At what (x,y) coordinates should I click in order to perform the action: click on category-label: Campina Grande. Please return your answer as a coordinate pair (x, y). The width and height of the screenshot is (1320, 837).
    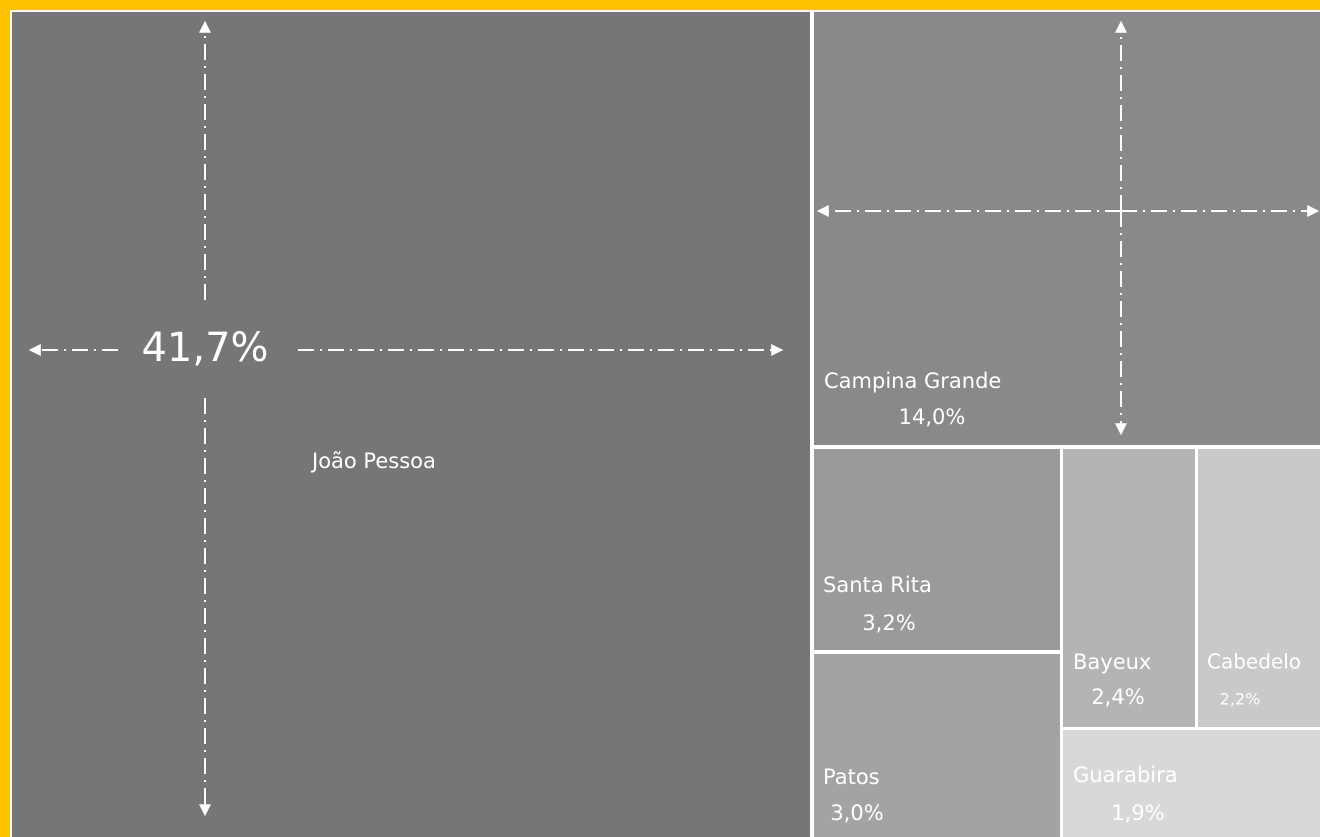
    Looking at the image, I should click on (912, 381).